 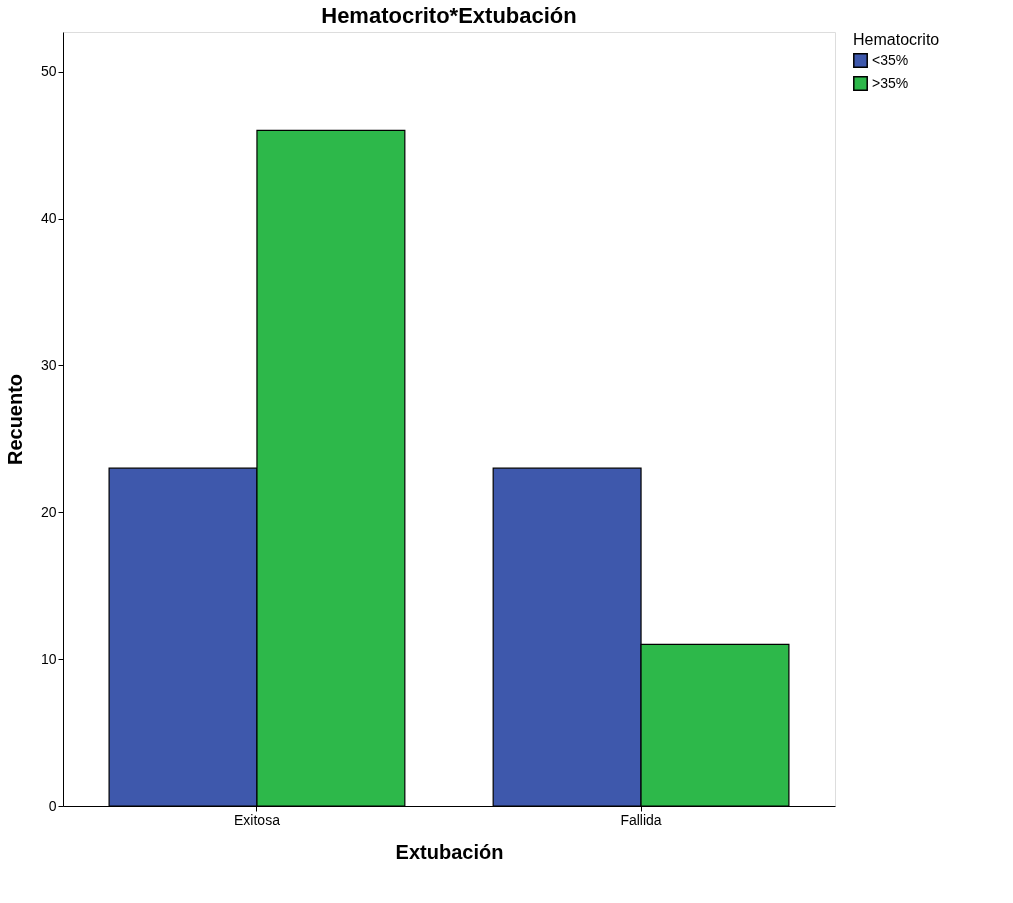 What do you see at coordinates (48, 364) in the screenshot?
I see `y-tick-label: 30` at bounding box center [48, 364].